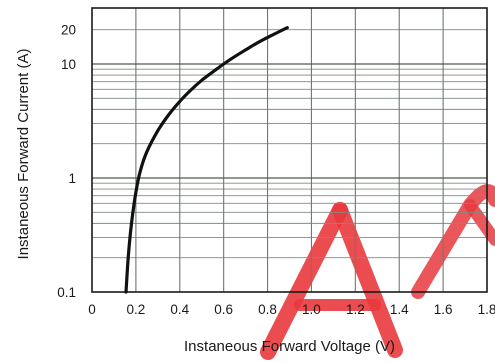 The width and height of the screenshot is (495, 362). I want to click on x-tick-label: 1.8, so click(486, 309).